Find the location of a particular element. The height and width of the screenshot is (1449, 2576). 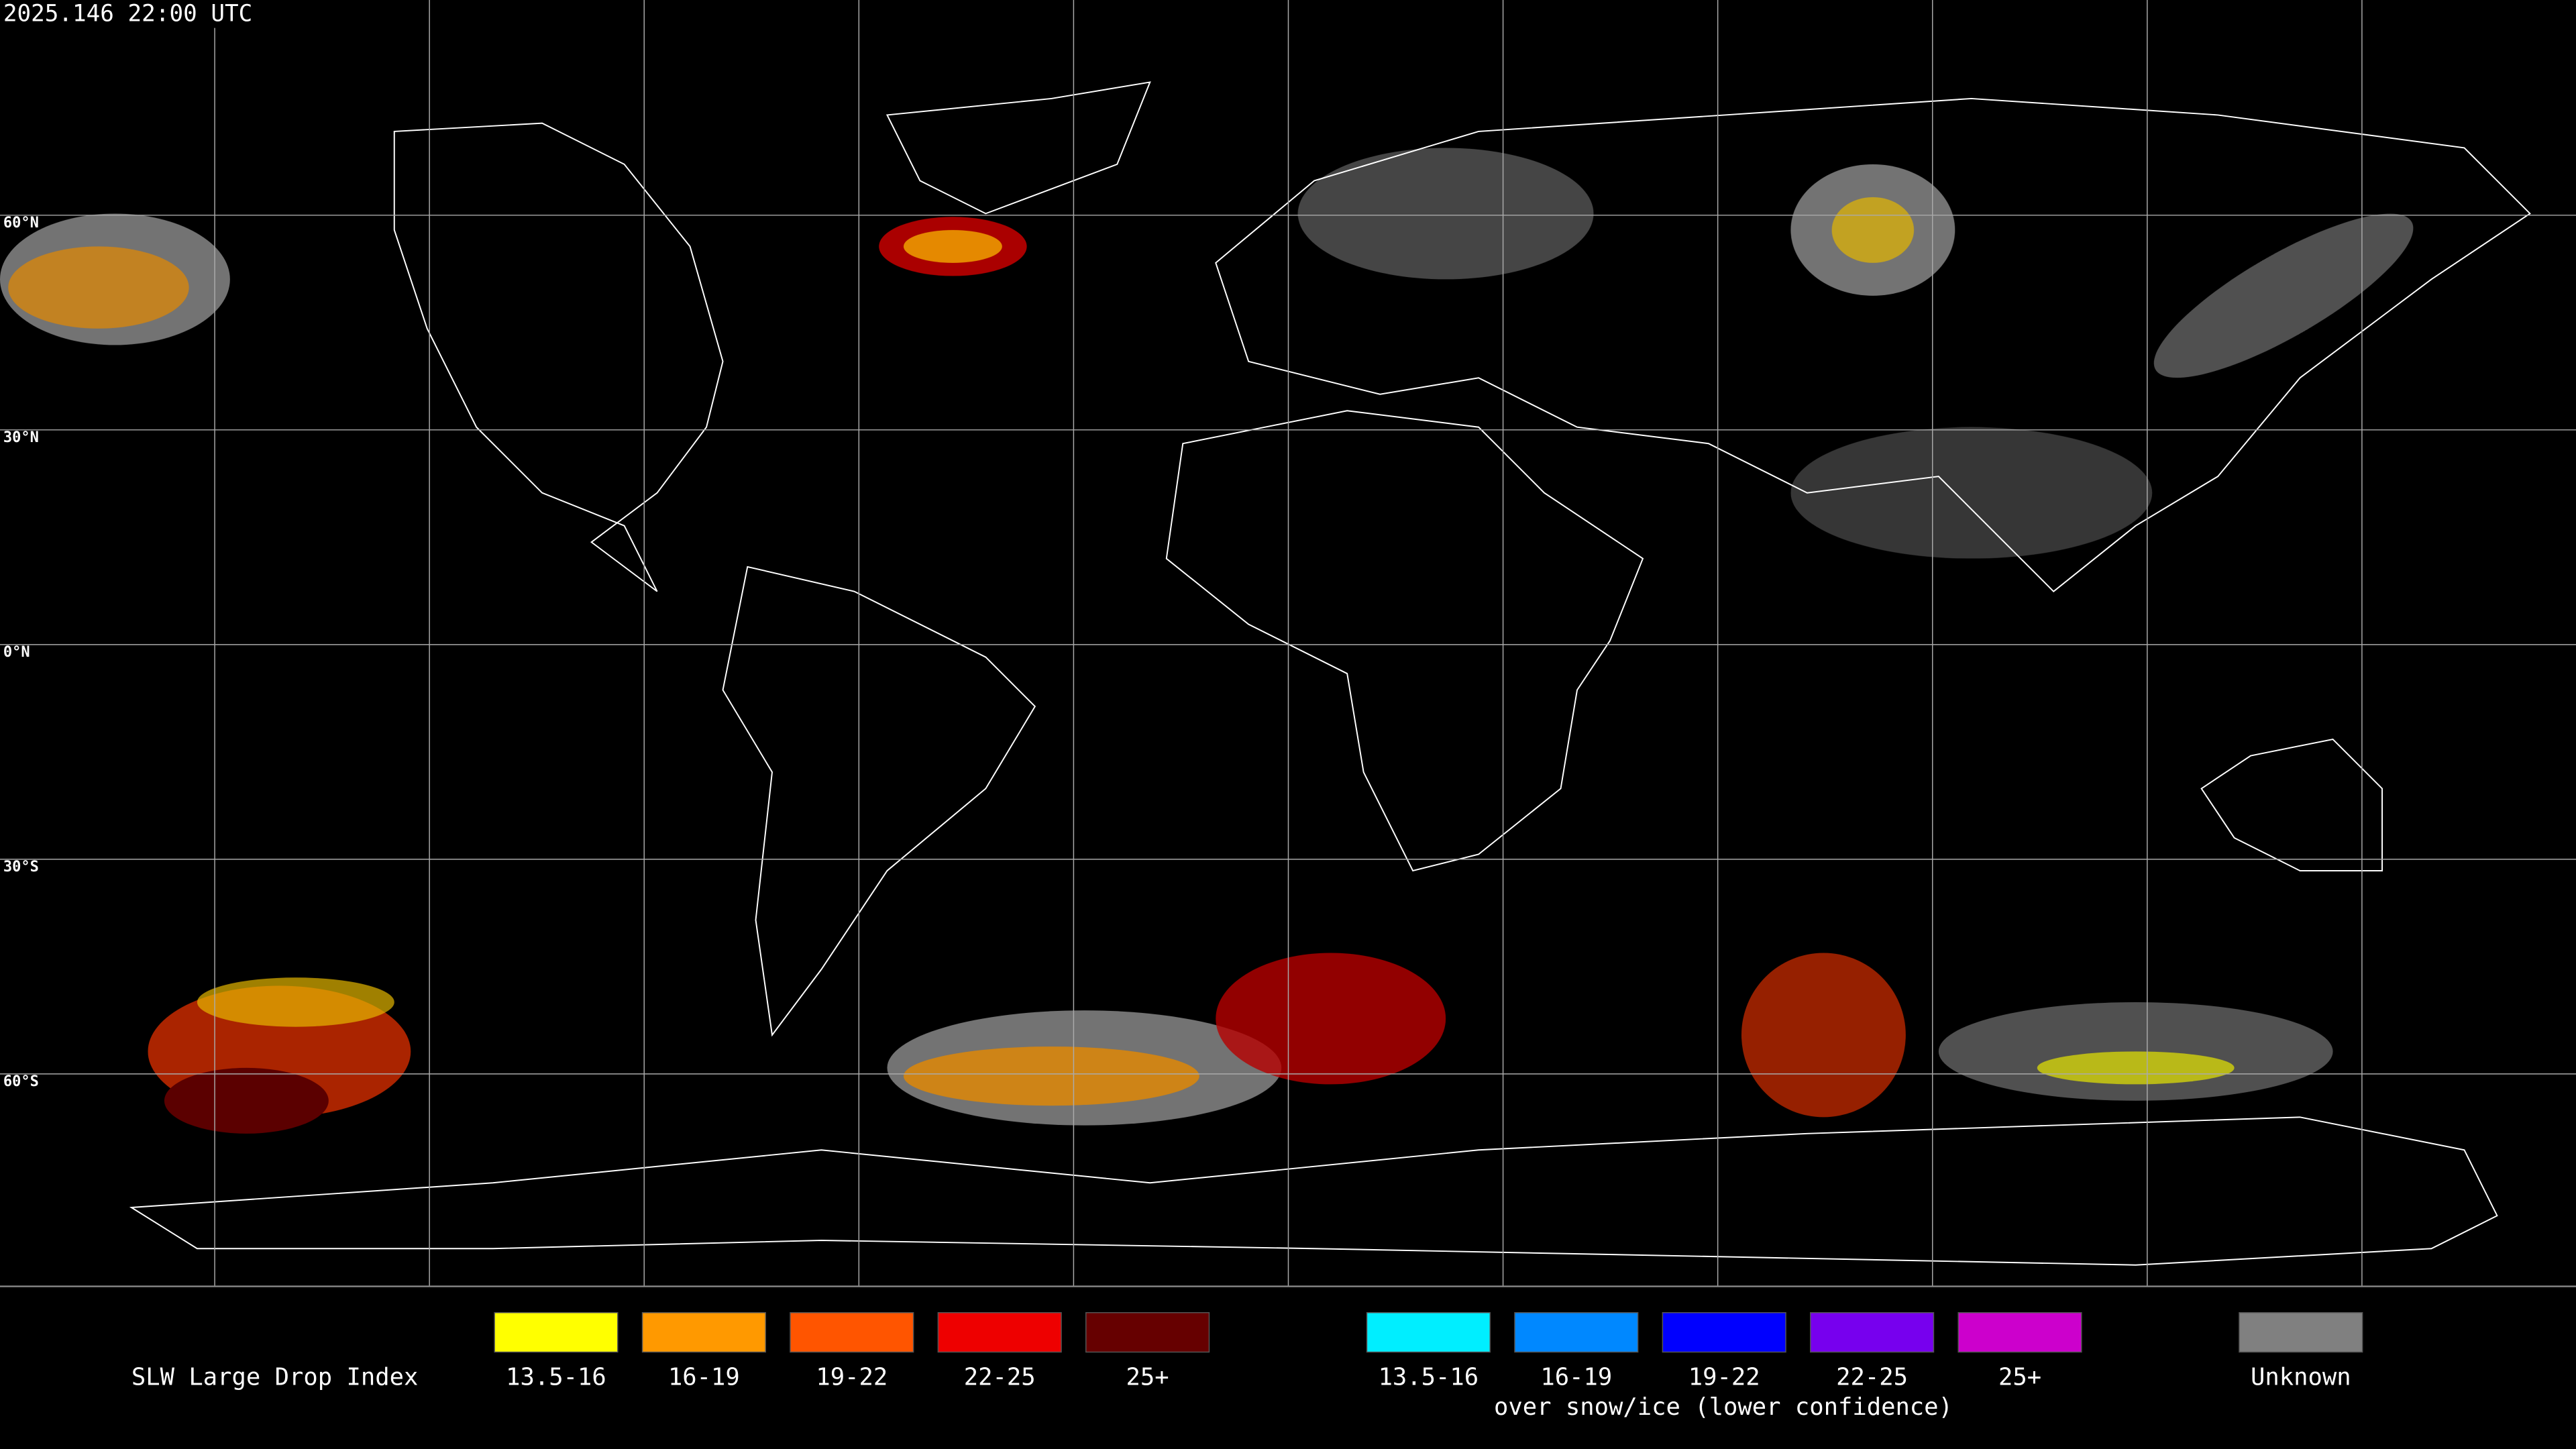

legend-title: SLW Large Drop Index is located at coordinates (274, 1377).